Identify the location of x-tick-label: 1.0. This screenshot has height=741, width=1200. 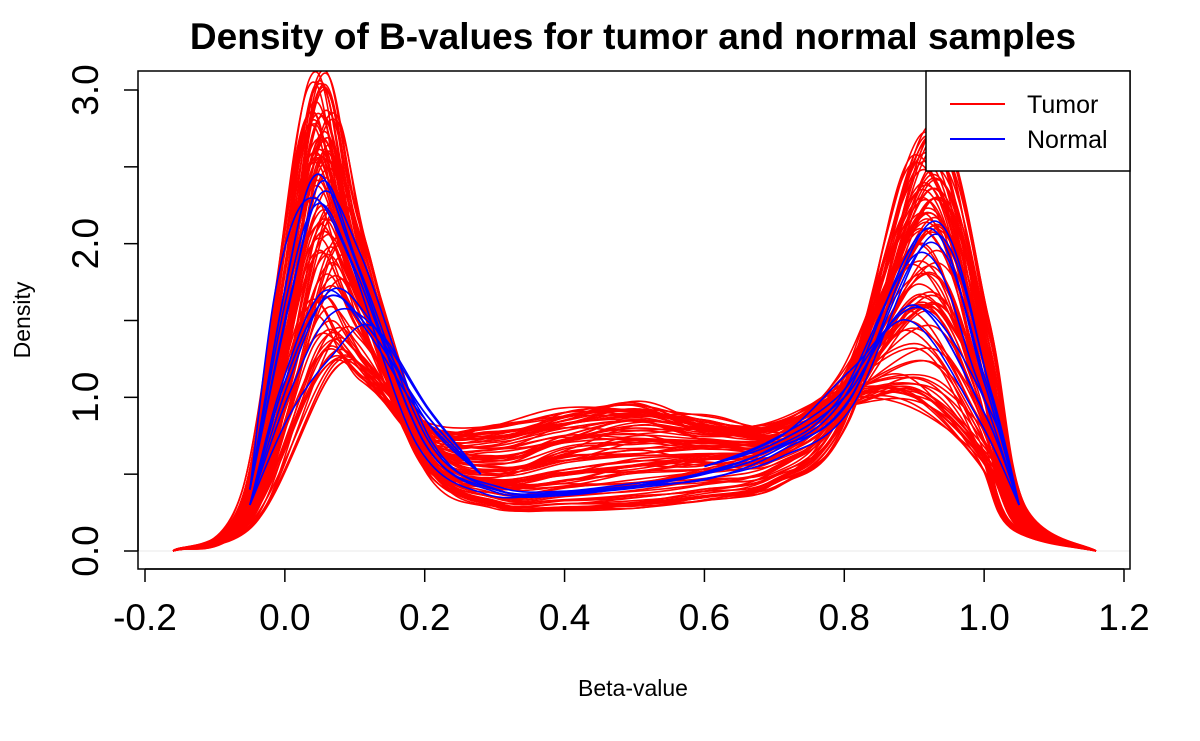
(983, 617).